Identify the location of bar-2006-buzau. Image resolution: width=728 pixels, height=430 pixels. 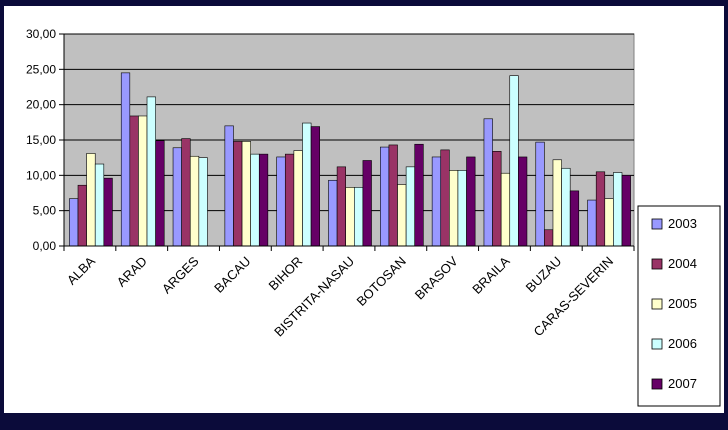
(566, 207).